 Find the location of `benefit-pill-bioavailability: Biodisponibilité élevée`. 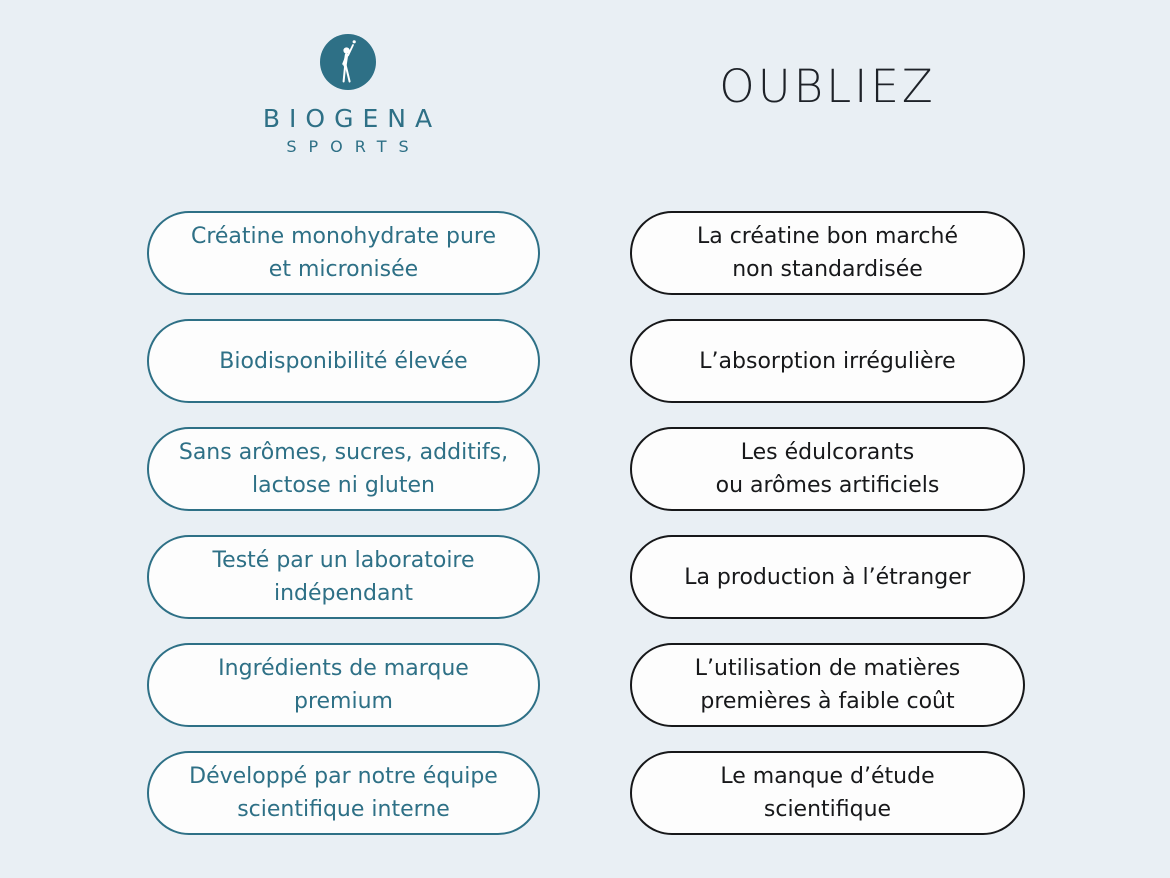

benefit-pill-bioavailability: Biodisponibilité élevée is located at coordinates (343, 361).